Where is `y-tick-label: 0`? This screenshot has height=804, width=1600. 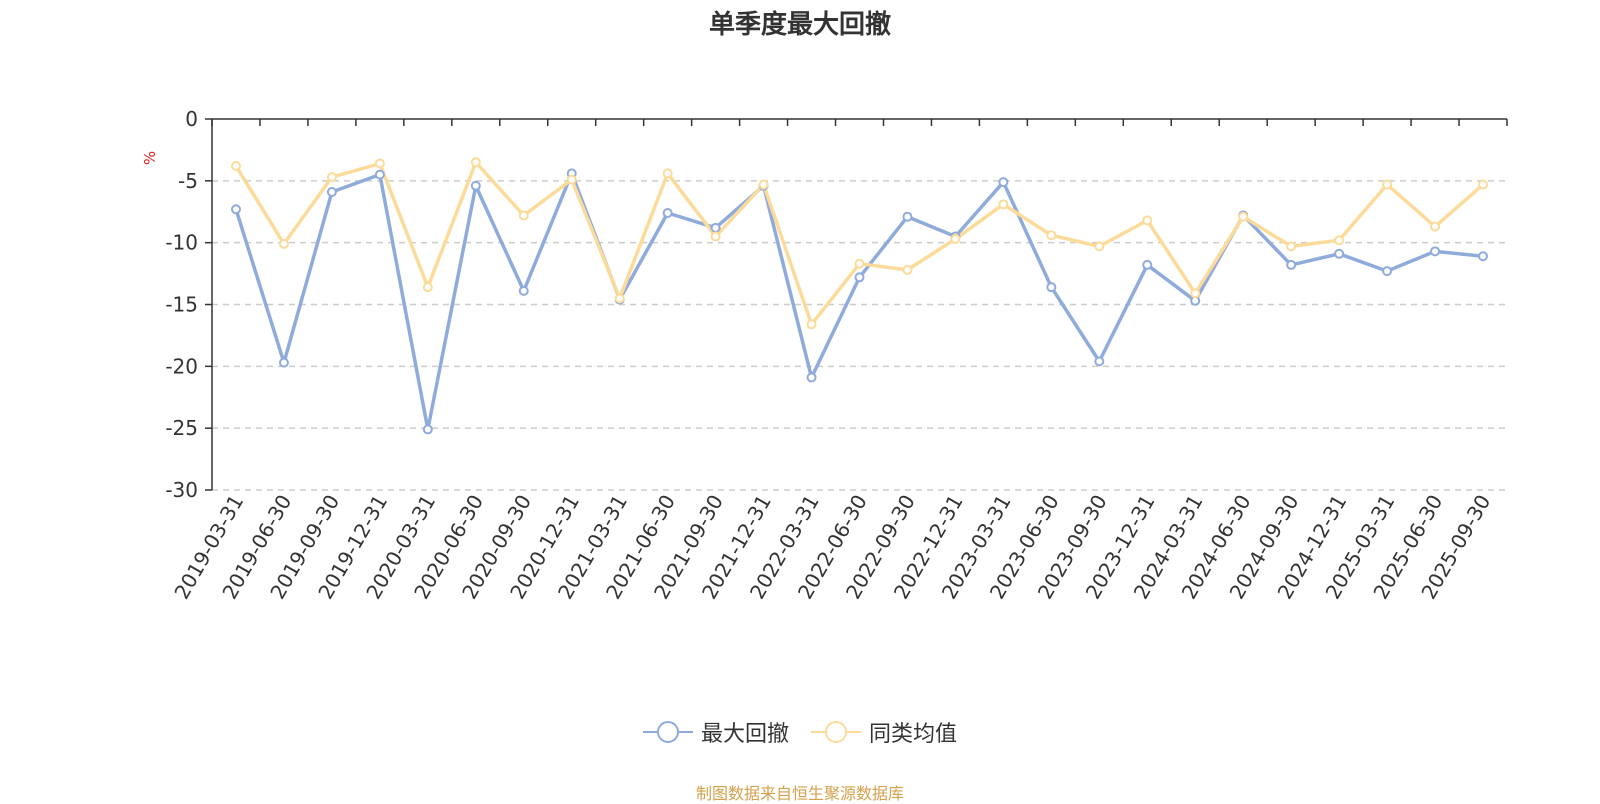 y-tick-label: 0 is located at coordinates (191, 119).